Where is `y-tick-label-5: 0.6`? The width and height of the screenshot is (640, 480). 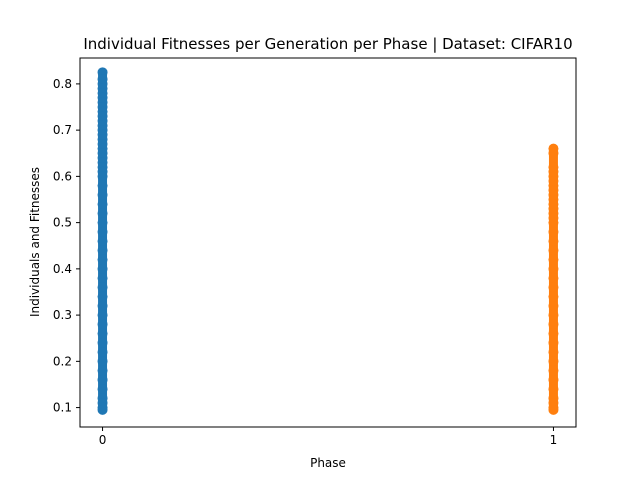
y-tick-label-5: 0.6 is located at coordinates (62, 176).